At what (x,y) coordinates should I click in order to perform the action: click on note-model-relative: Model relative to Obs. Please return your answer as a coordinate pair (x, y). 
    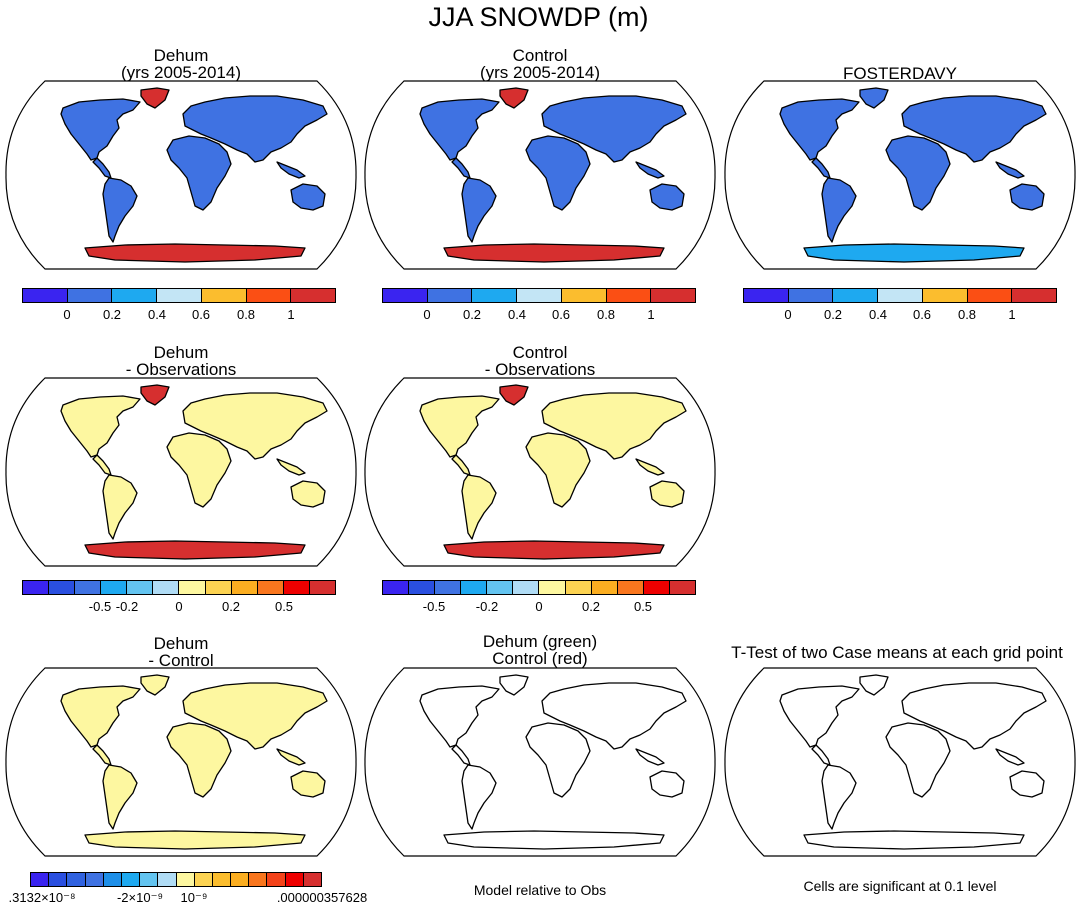
    Looking at the image, I should click on (540, 890).